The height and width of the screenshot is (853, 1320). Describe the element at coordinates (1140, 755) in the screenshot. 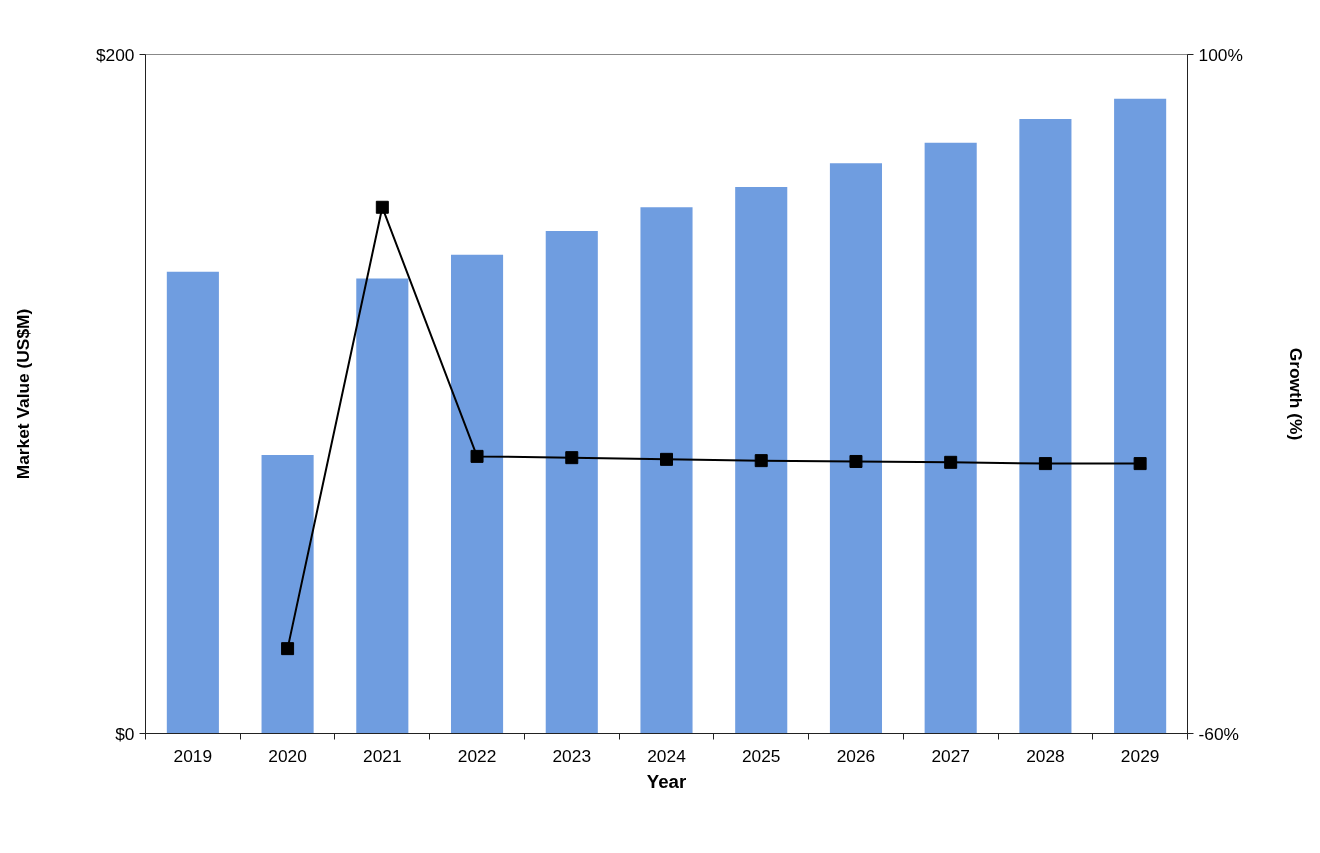

I see `x-tick-label: 2029` at that location.